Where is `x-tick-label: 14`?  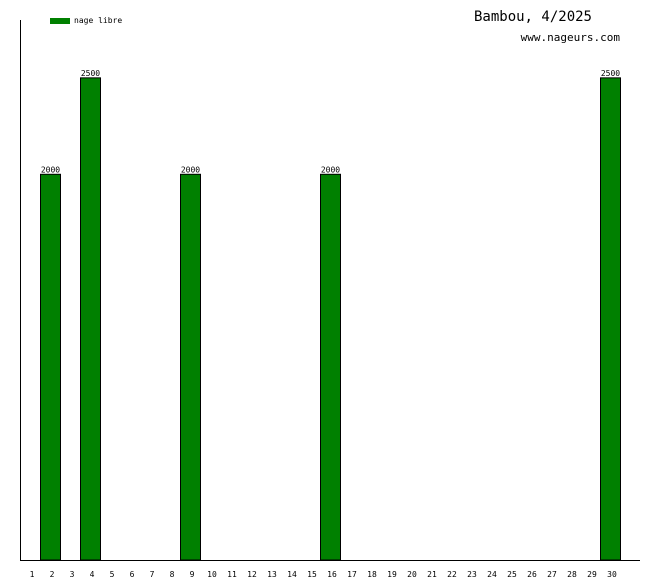
x-tick-label: 14 is located at coordinates (292, 574).